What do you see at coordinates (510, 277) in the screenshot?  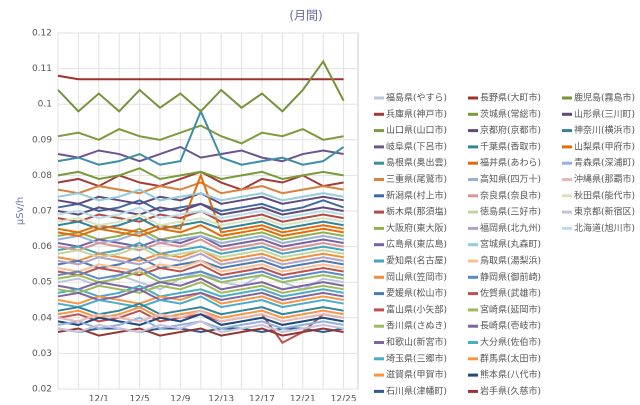 I see `legend-label: 静岡県(御前崎)` at bounding box center [510, 277].